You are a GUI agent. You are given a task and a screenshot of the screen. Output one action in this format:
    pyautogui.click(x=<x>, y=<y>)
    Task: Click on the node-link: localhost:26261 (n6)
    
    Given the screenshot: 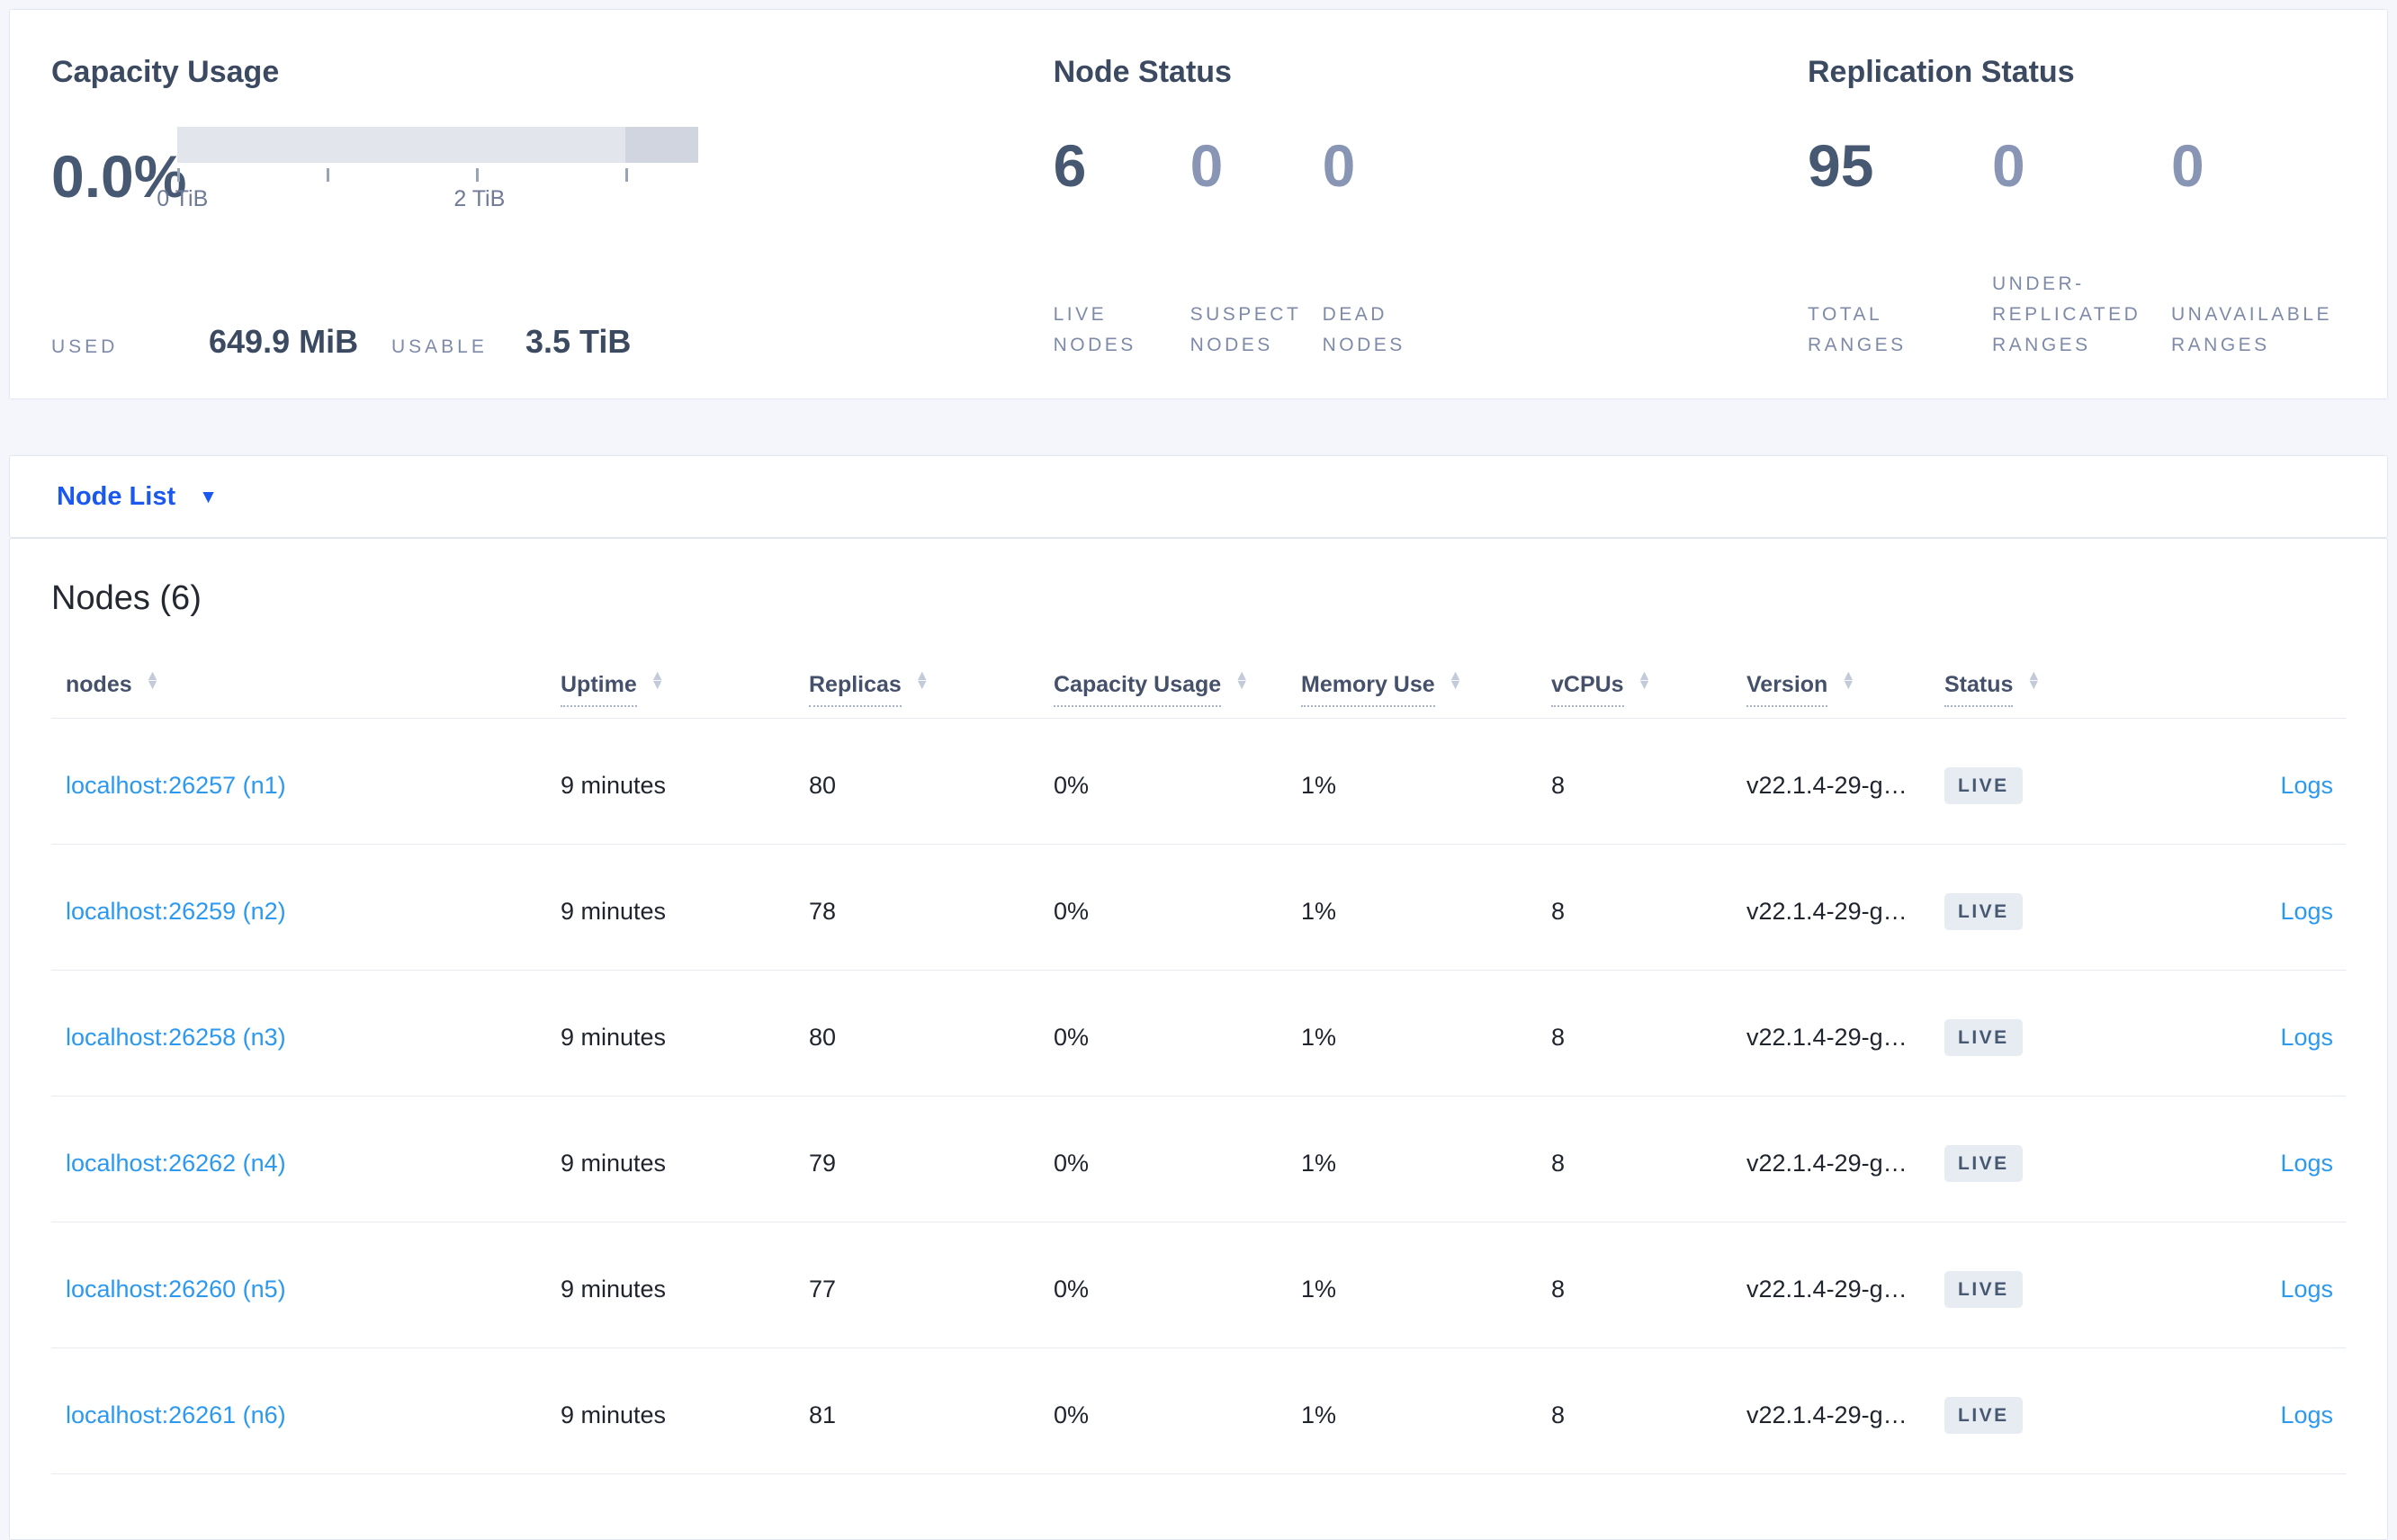 What is the action you would take?
    pyautogui.click(x=176, y=1414)
    